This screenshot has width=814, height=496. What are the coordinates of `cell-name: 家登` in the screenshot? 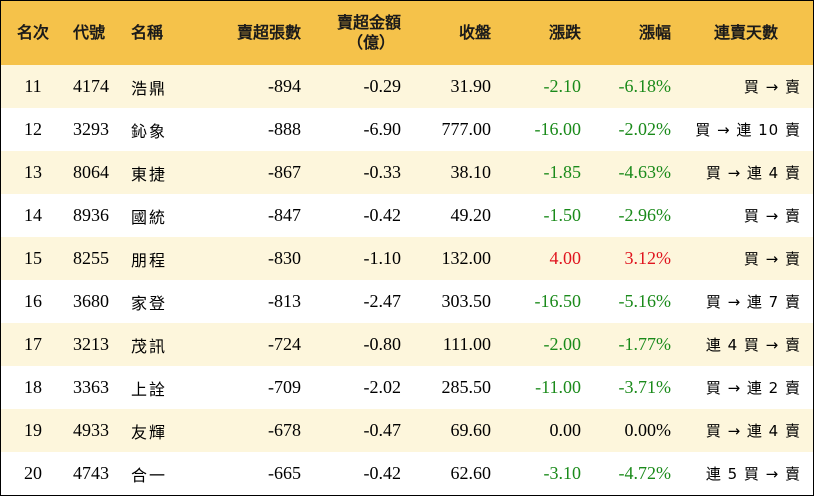 It's located at (149, 303).